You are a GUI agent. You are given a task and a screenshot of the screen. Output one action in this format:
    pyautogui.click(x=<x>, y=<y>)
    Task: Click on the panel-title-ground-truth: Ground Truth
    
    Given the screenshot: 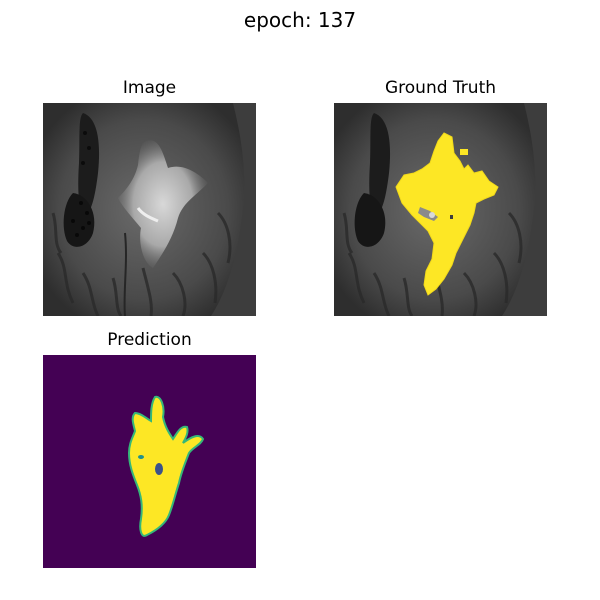 What is the action you would take?
    pyautogui.click(x=440, y=88)
    